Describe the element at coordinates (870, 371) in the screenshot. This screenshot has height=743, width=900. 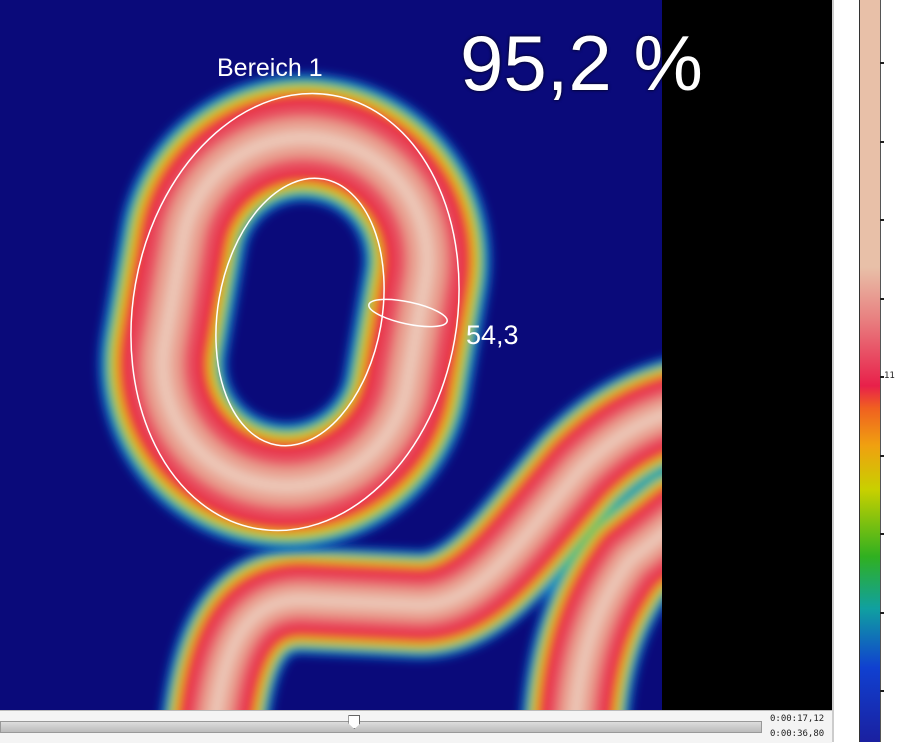
I see `color-scale-bar` at that location.